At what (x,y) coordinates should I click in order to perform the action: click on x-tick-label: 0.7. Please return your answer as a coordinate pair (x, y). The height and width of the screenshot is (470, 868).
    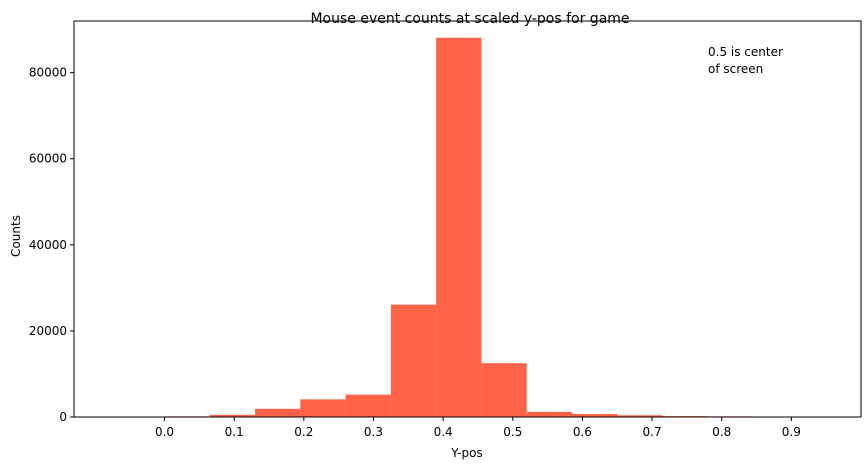
    Looking at the image, I should click on (652, 432).